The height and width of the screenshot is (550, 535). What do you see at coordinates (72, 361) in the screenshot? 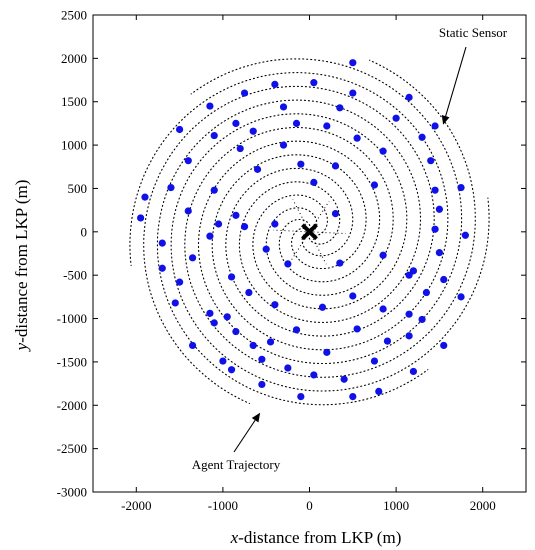
I see `y-tick-label: -1500` at bounding box center [72, 361].